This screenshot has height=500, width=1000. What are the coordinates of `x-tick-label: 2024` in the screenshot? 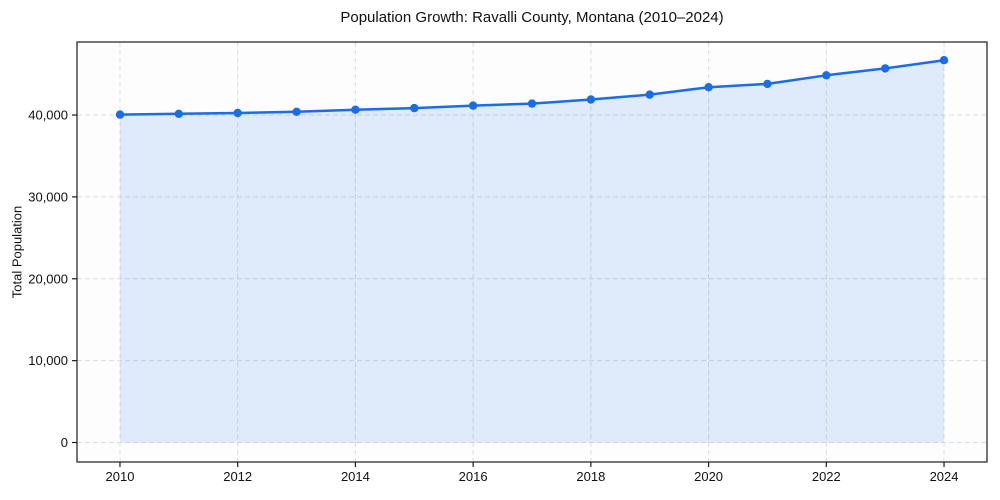 It's located at (944, 476).